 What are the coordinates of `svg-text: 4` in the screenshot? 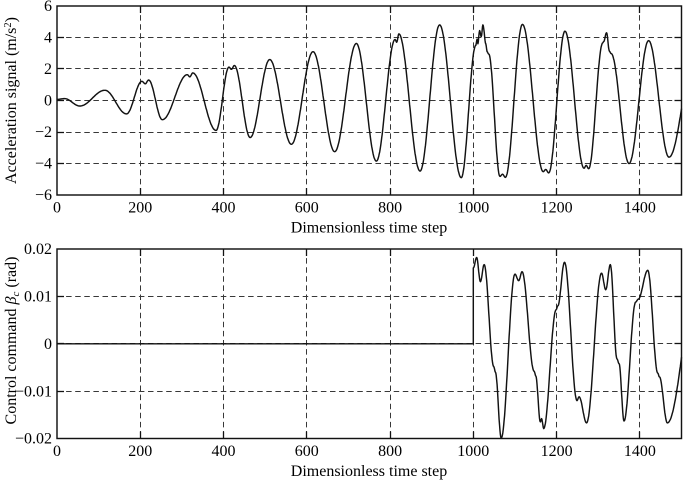 It's located at (48, 38).